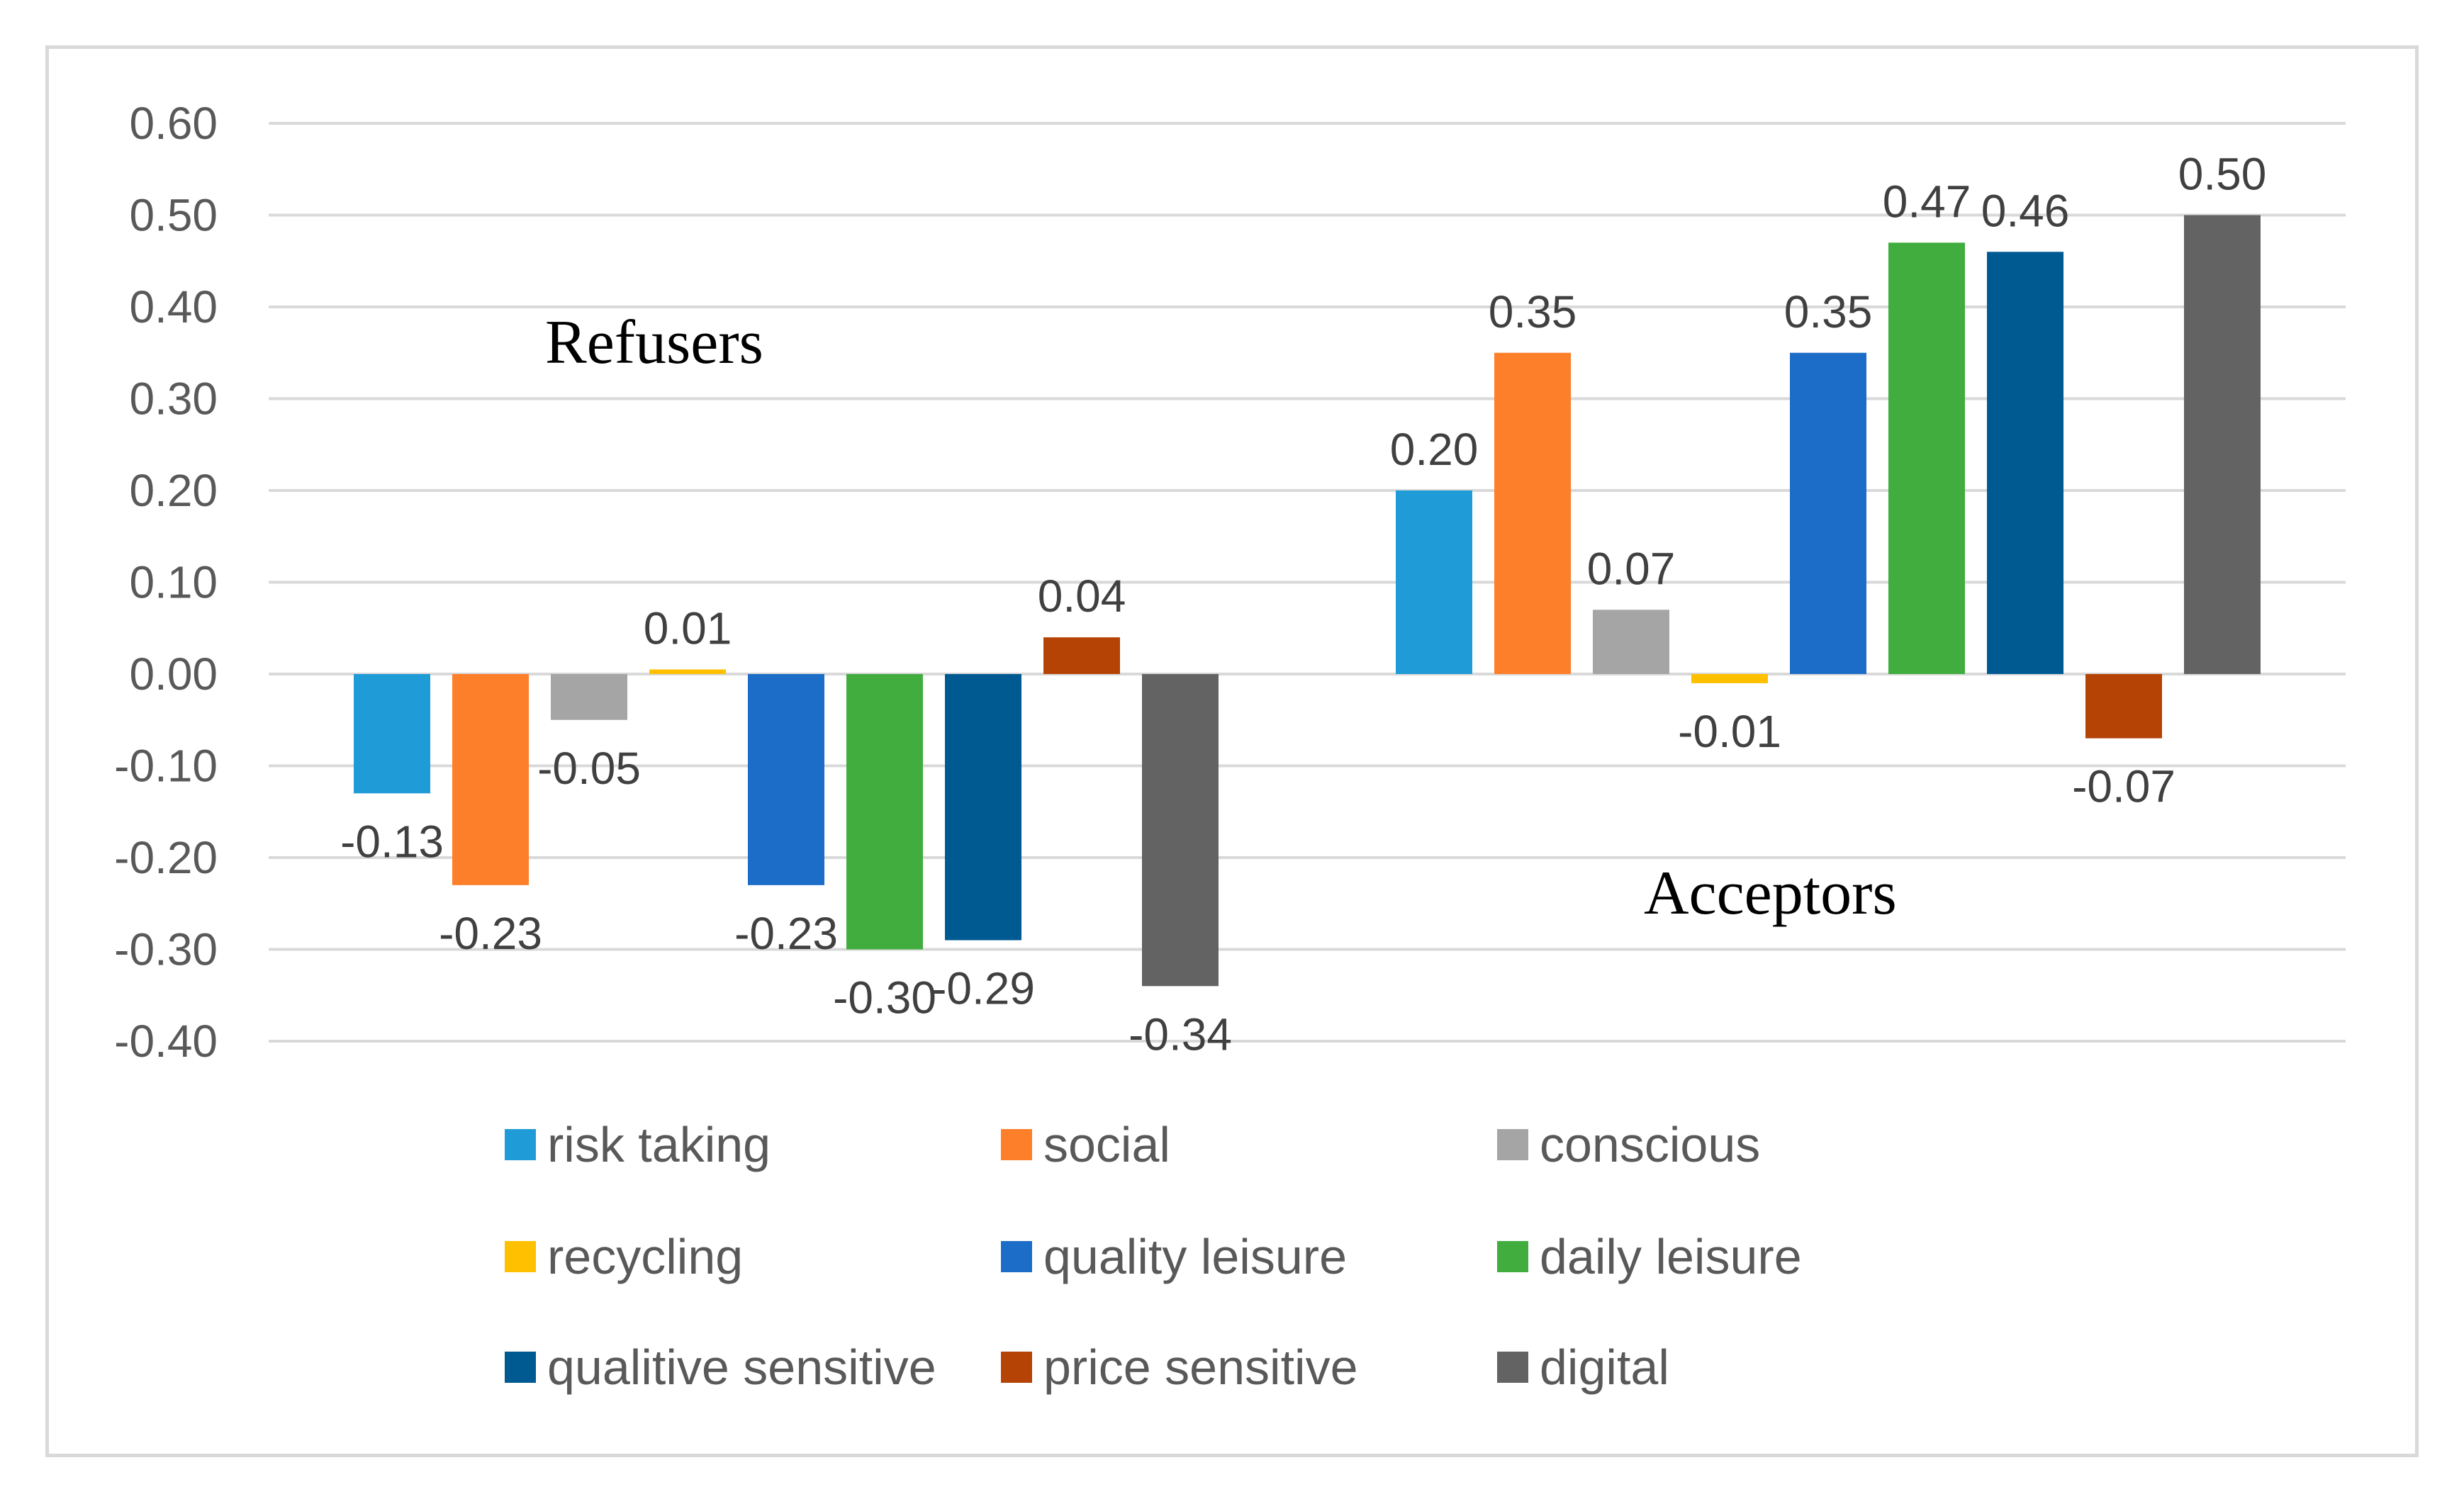 This screenshot has width=2464, height=1504. What do you see at coordinates (654, 342) in the screenshot?
I see `group-label-refusers: Refusers` at bounding box center [654, 342].